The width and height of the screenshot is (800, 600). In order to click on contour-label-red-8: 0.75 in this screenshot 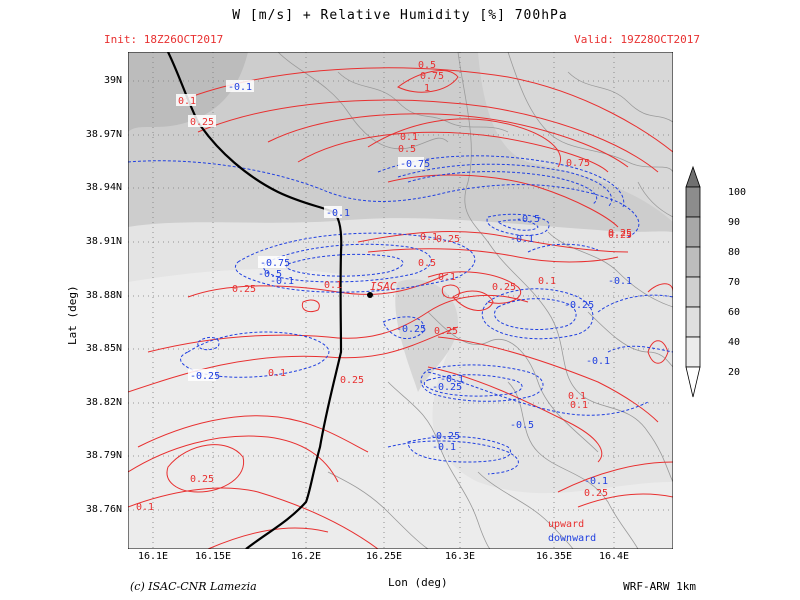, I will do `click(578, 163)`.